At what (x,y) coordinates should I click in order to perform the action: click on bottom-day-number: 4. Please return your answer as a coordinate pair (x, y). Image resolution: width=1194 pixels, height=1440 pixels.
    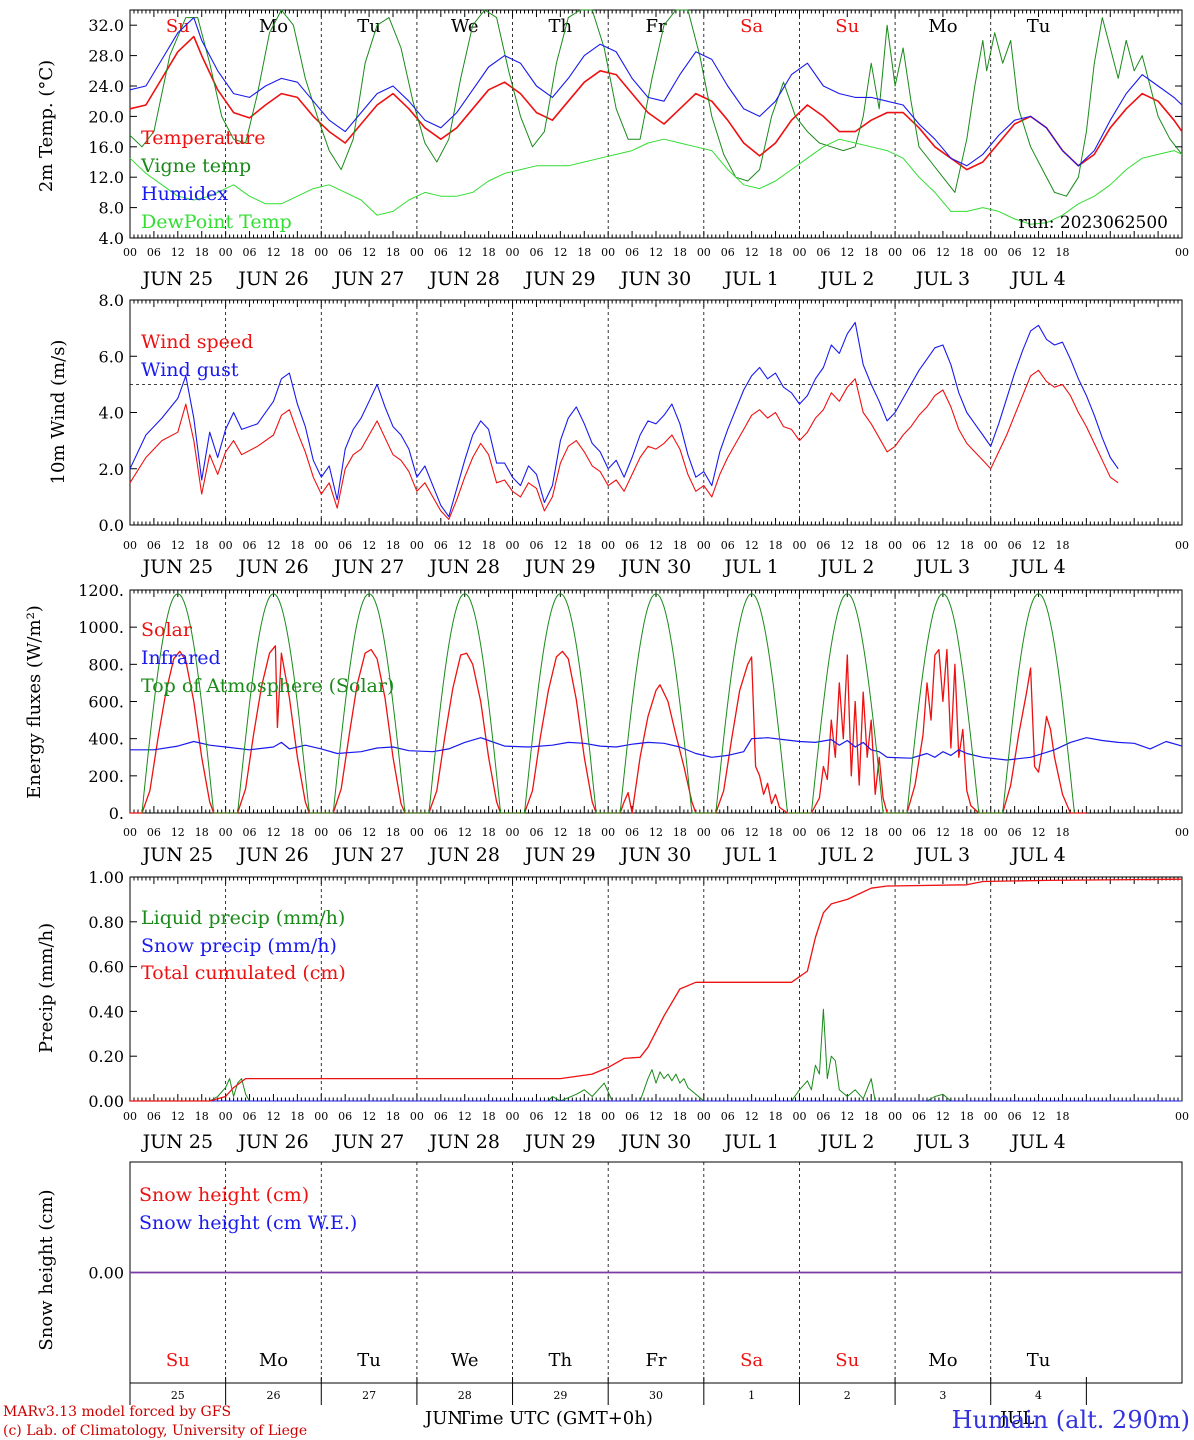
    Looking at the image, I should click on (1038, 1395).